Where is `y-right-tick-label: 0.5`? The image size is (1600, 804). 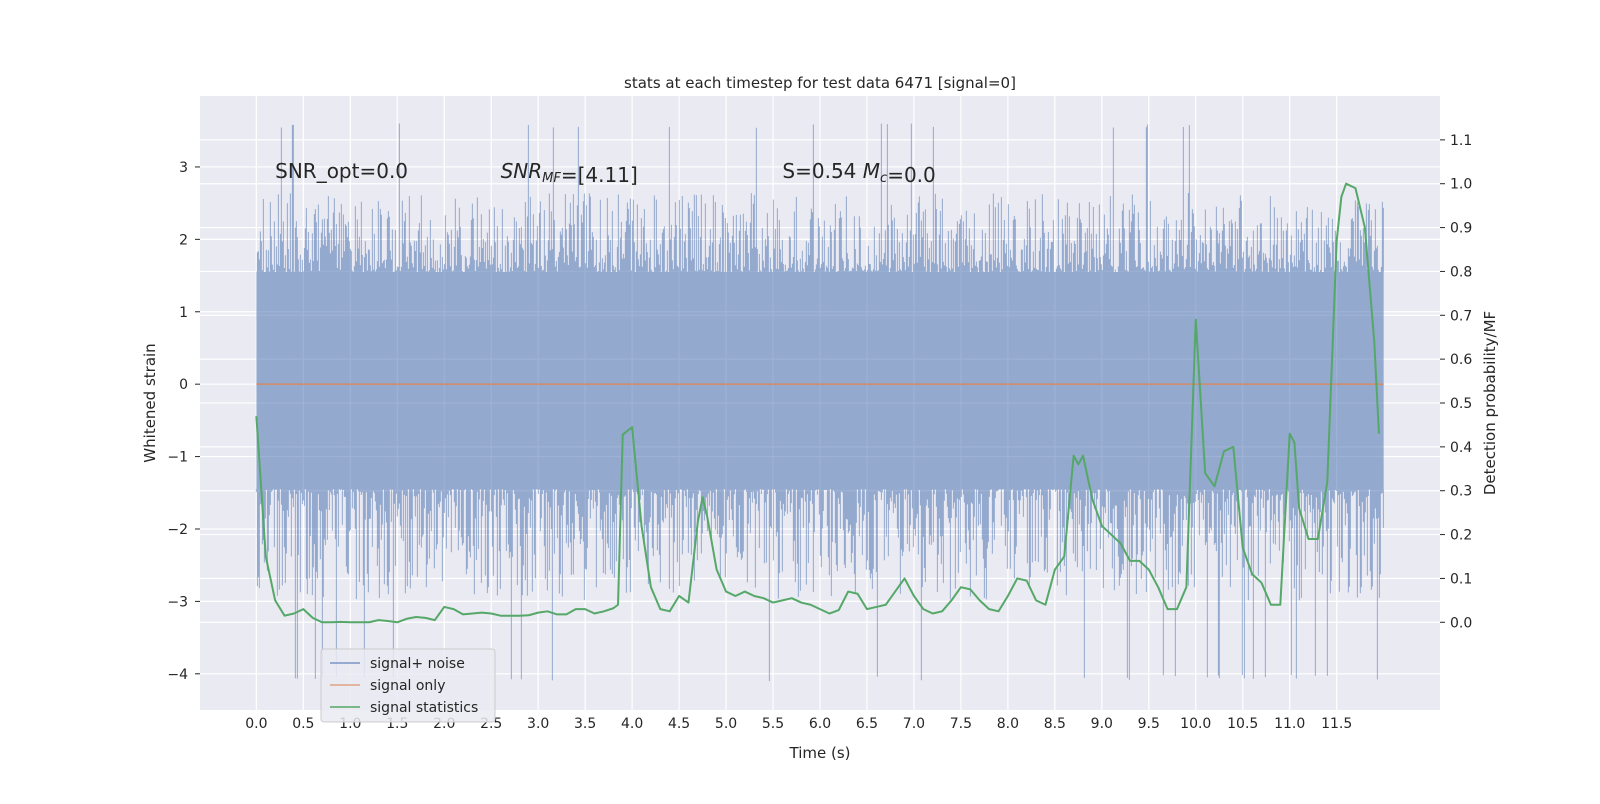 y-right-tick-label: 0.5 is located at coordinates (1461, 404).